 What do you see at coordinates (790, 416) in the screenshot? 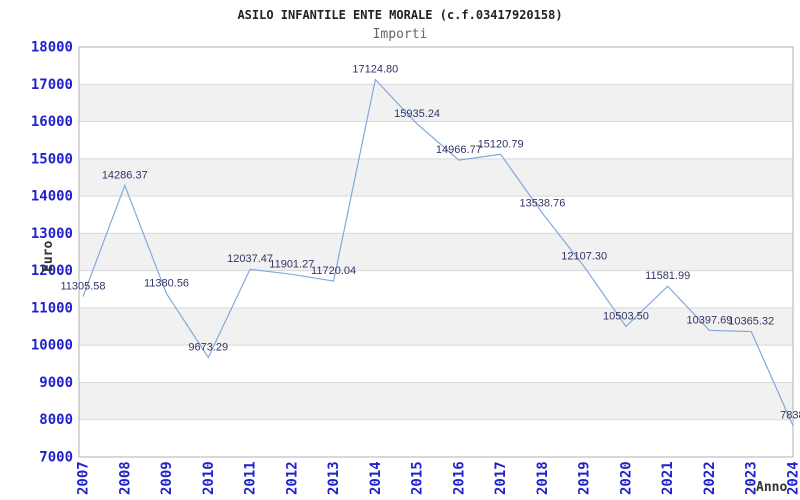
I see `data-point-label: 7838.8` at bounding box center [790, 416].